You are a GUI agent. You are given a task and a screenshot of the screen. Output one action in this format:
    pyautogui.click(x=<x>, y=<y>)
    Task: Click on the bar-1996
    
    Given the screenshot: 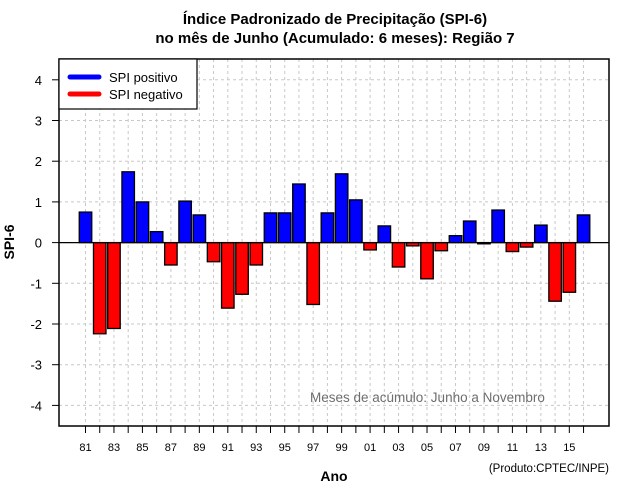 What is the action you would take?
    pyautogui.click(x=299, y=213)
    